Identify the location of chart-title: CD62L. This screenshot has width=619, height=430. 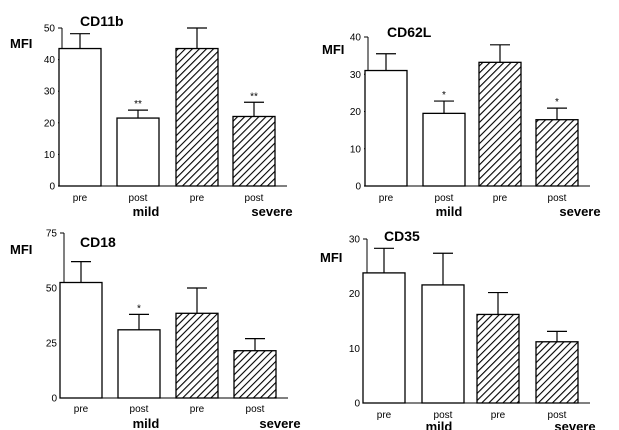
(409, 32).